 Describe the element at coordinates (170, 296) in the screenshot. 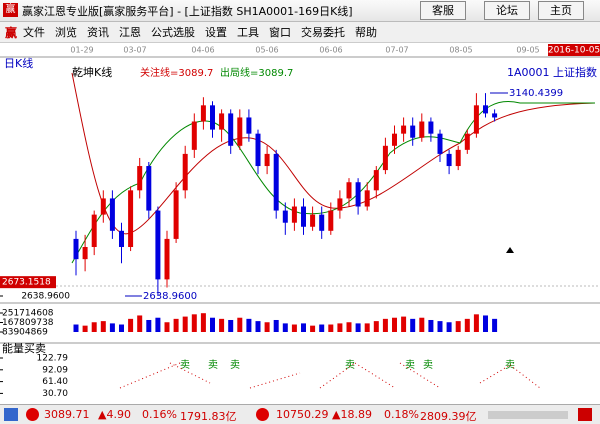

I see `low-label: 2638.9600` at that location.